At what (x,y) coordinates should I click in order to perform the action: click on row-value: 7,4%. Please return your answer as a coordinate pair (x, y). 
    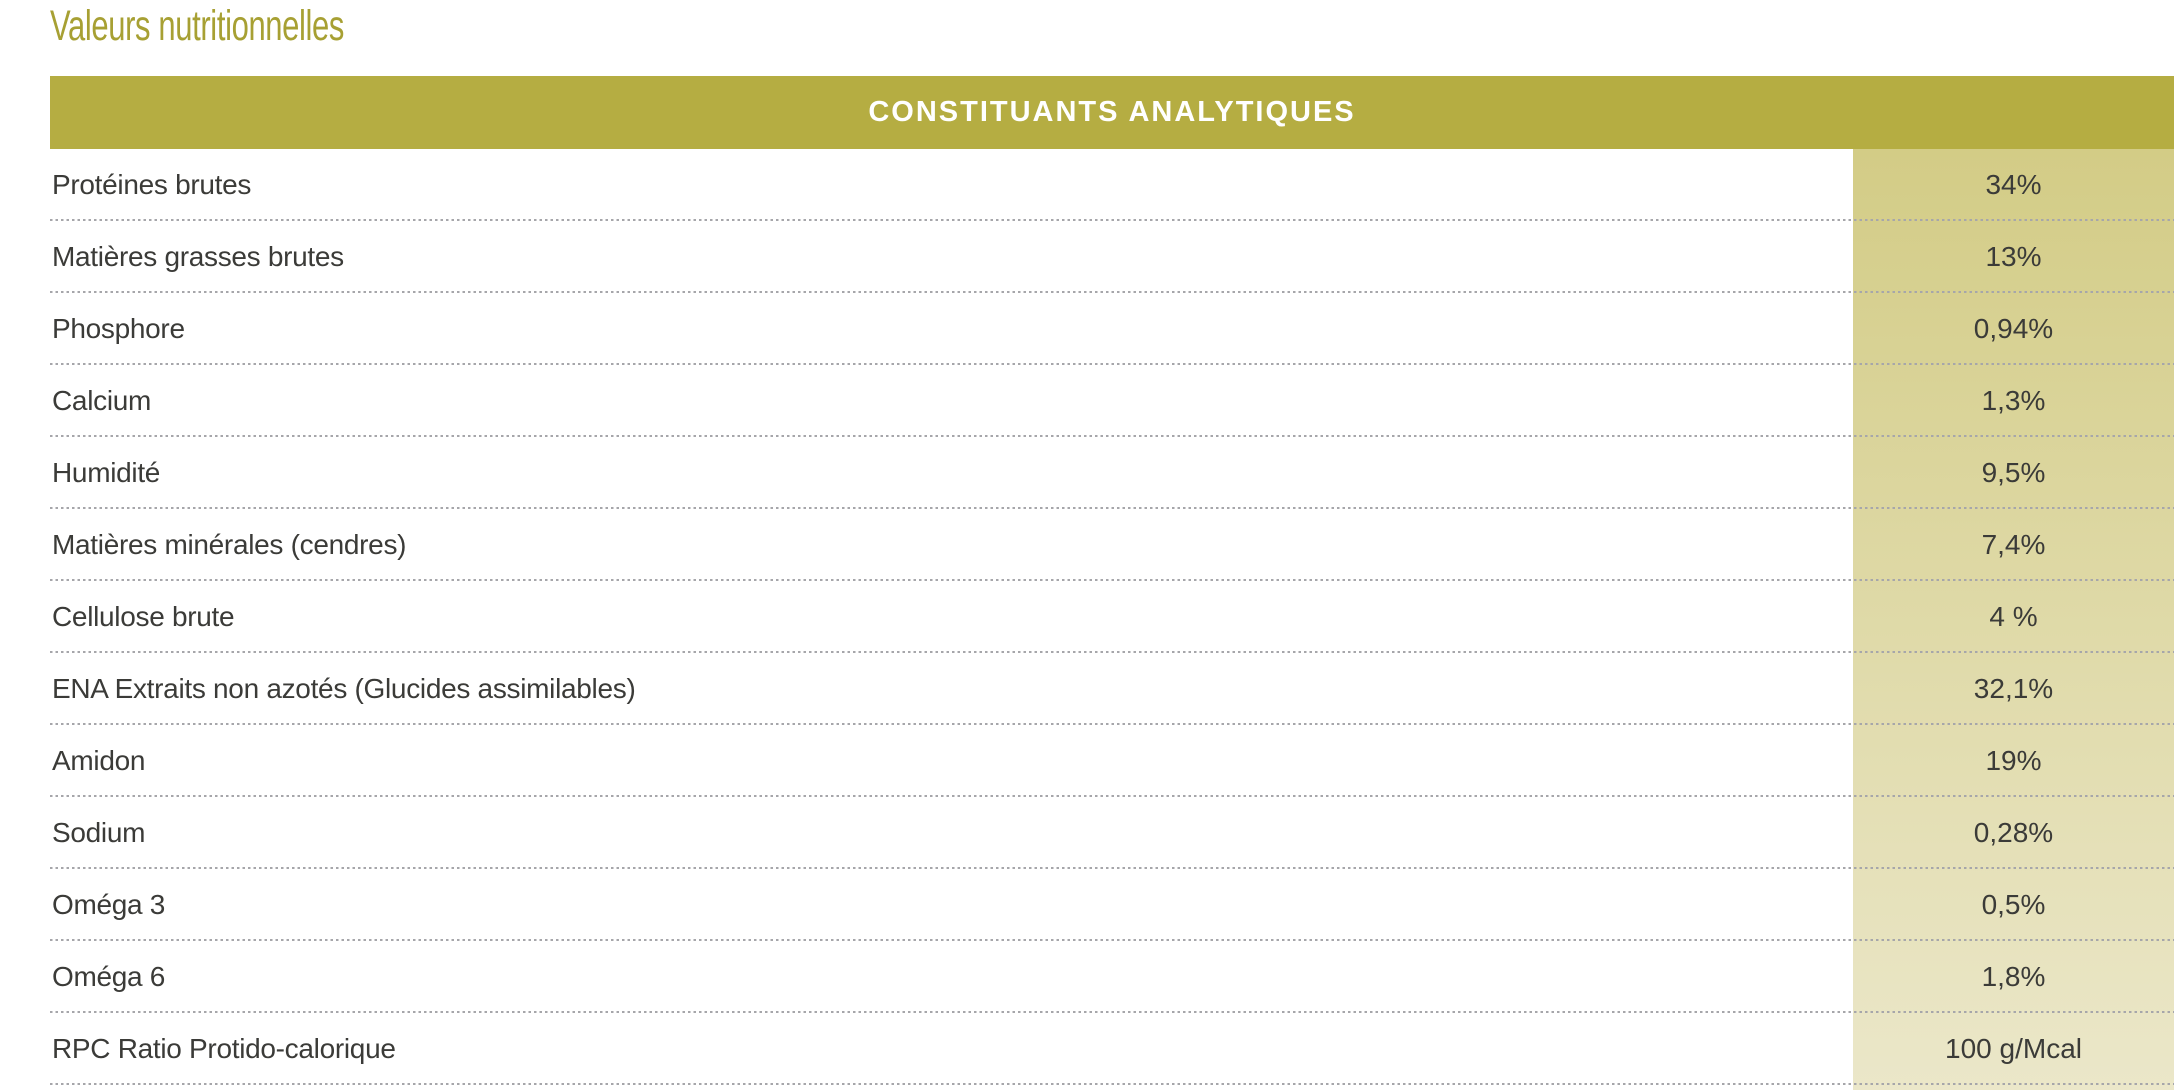
    Looking at the image, I should click on (2013, 544).